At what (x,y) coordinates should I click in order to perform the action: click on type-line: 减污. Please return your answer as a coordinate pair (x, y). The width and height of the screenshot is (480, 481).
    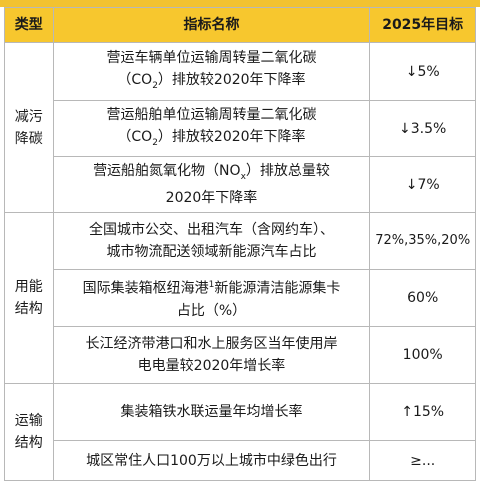
    Looking at the image, I should click on (28, 116).